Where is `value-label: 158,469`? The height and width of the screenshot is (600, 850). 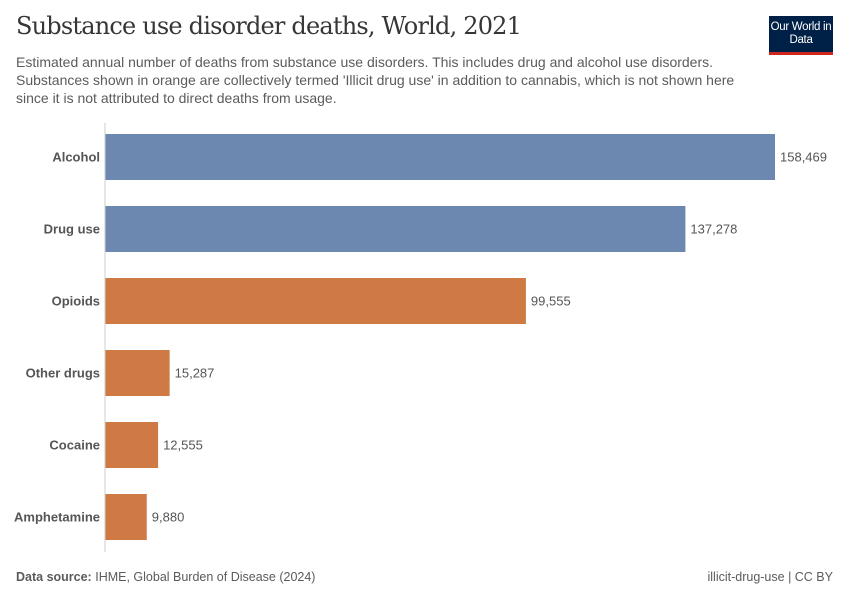 value-label: 158,469 is located at coordinates (803, 157).